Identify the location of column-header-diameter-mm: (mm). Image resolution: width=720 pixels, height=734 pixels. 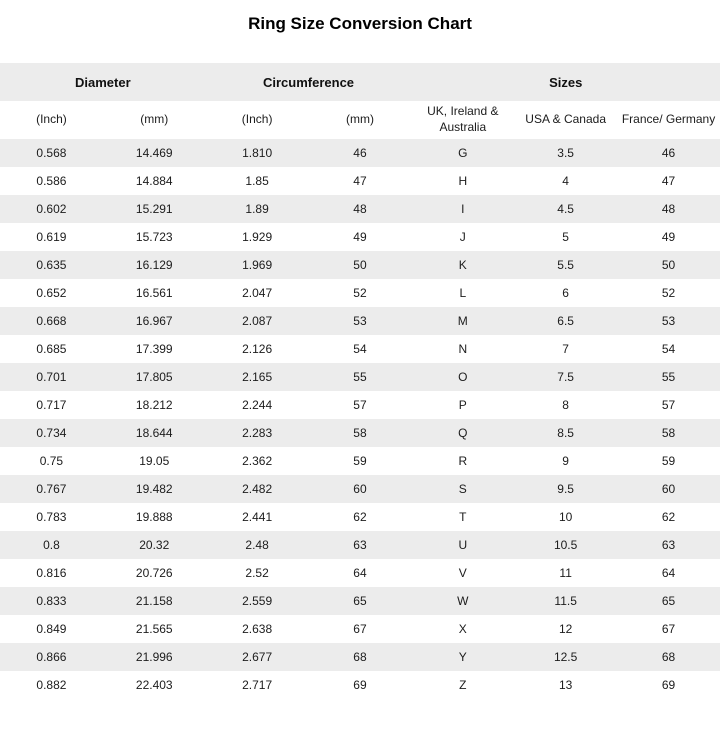
(154, 120).